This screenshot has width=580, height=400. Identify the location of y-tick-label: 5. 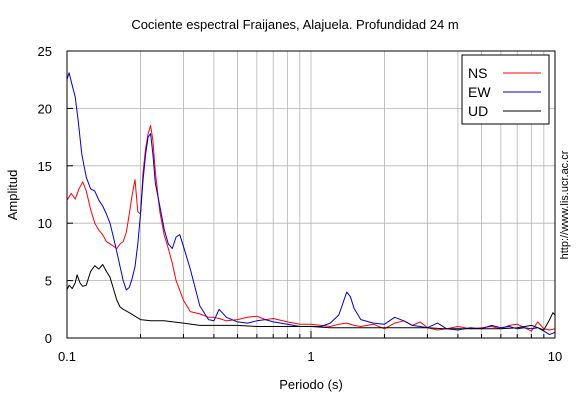
(48, 281).